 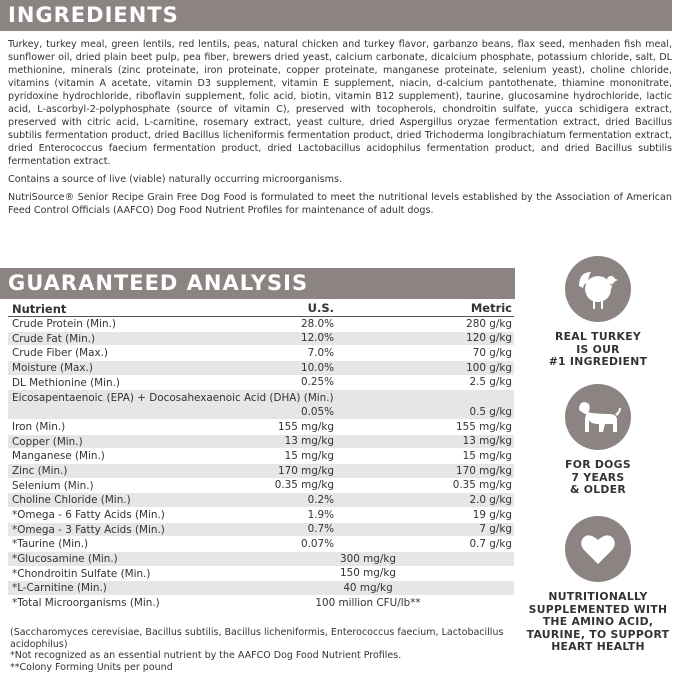 I want to click on nutrient-name: Crude Fiber (Max.), so click(x=60, y=353).